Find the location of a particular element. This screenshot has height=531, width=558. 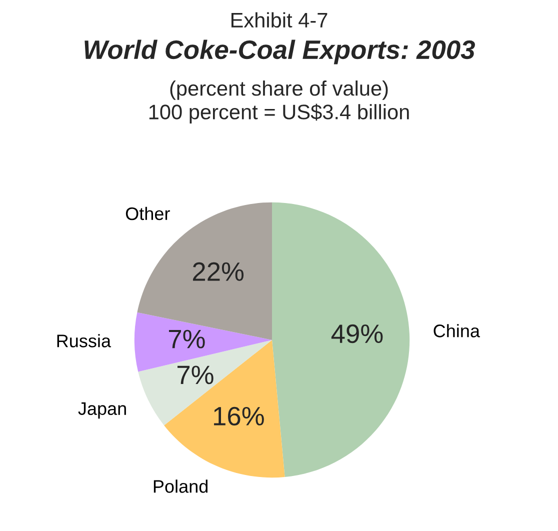

slice-label: Poland is located at coordinates (181, 486).